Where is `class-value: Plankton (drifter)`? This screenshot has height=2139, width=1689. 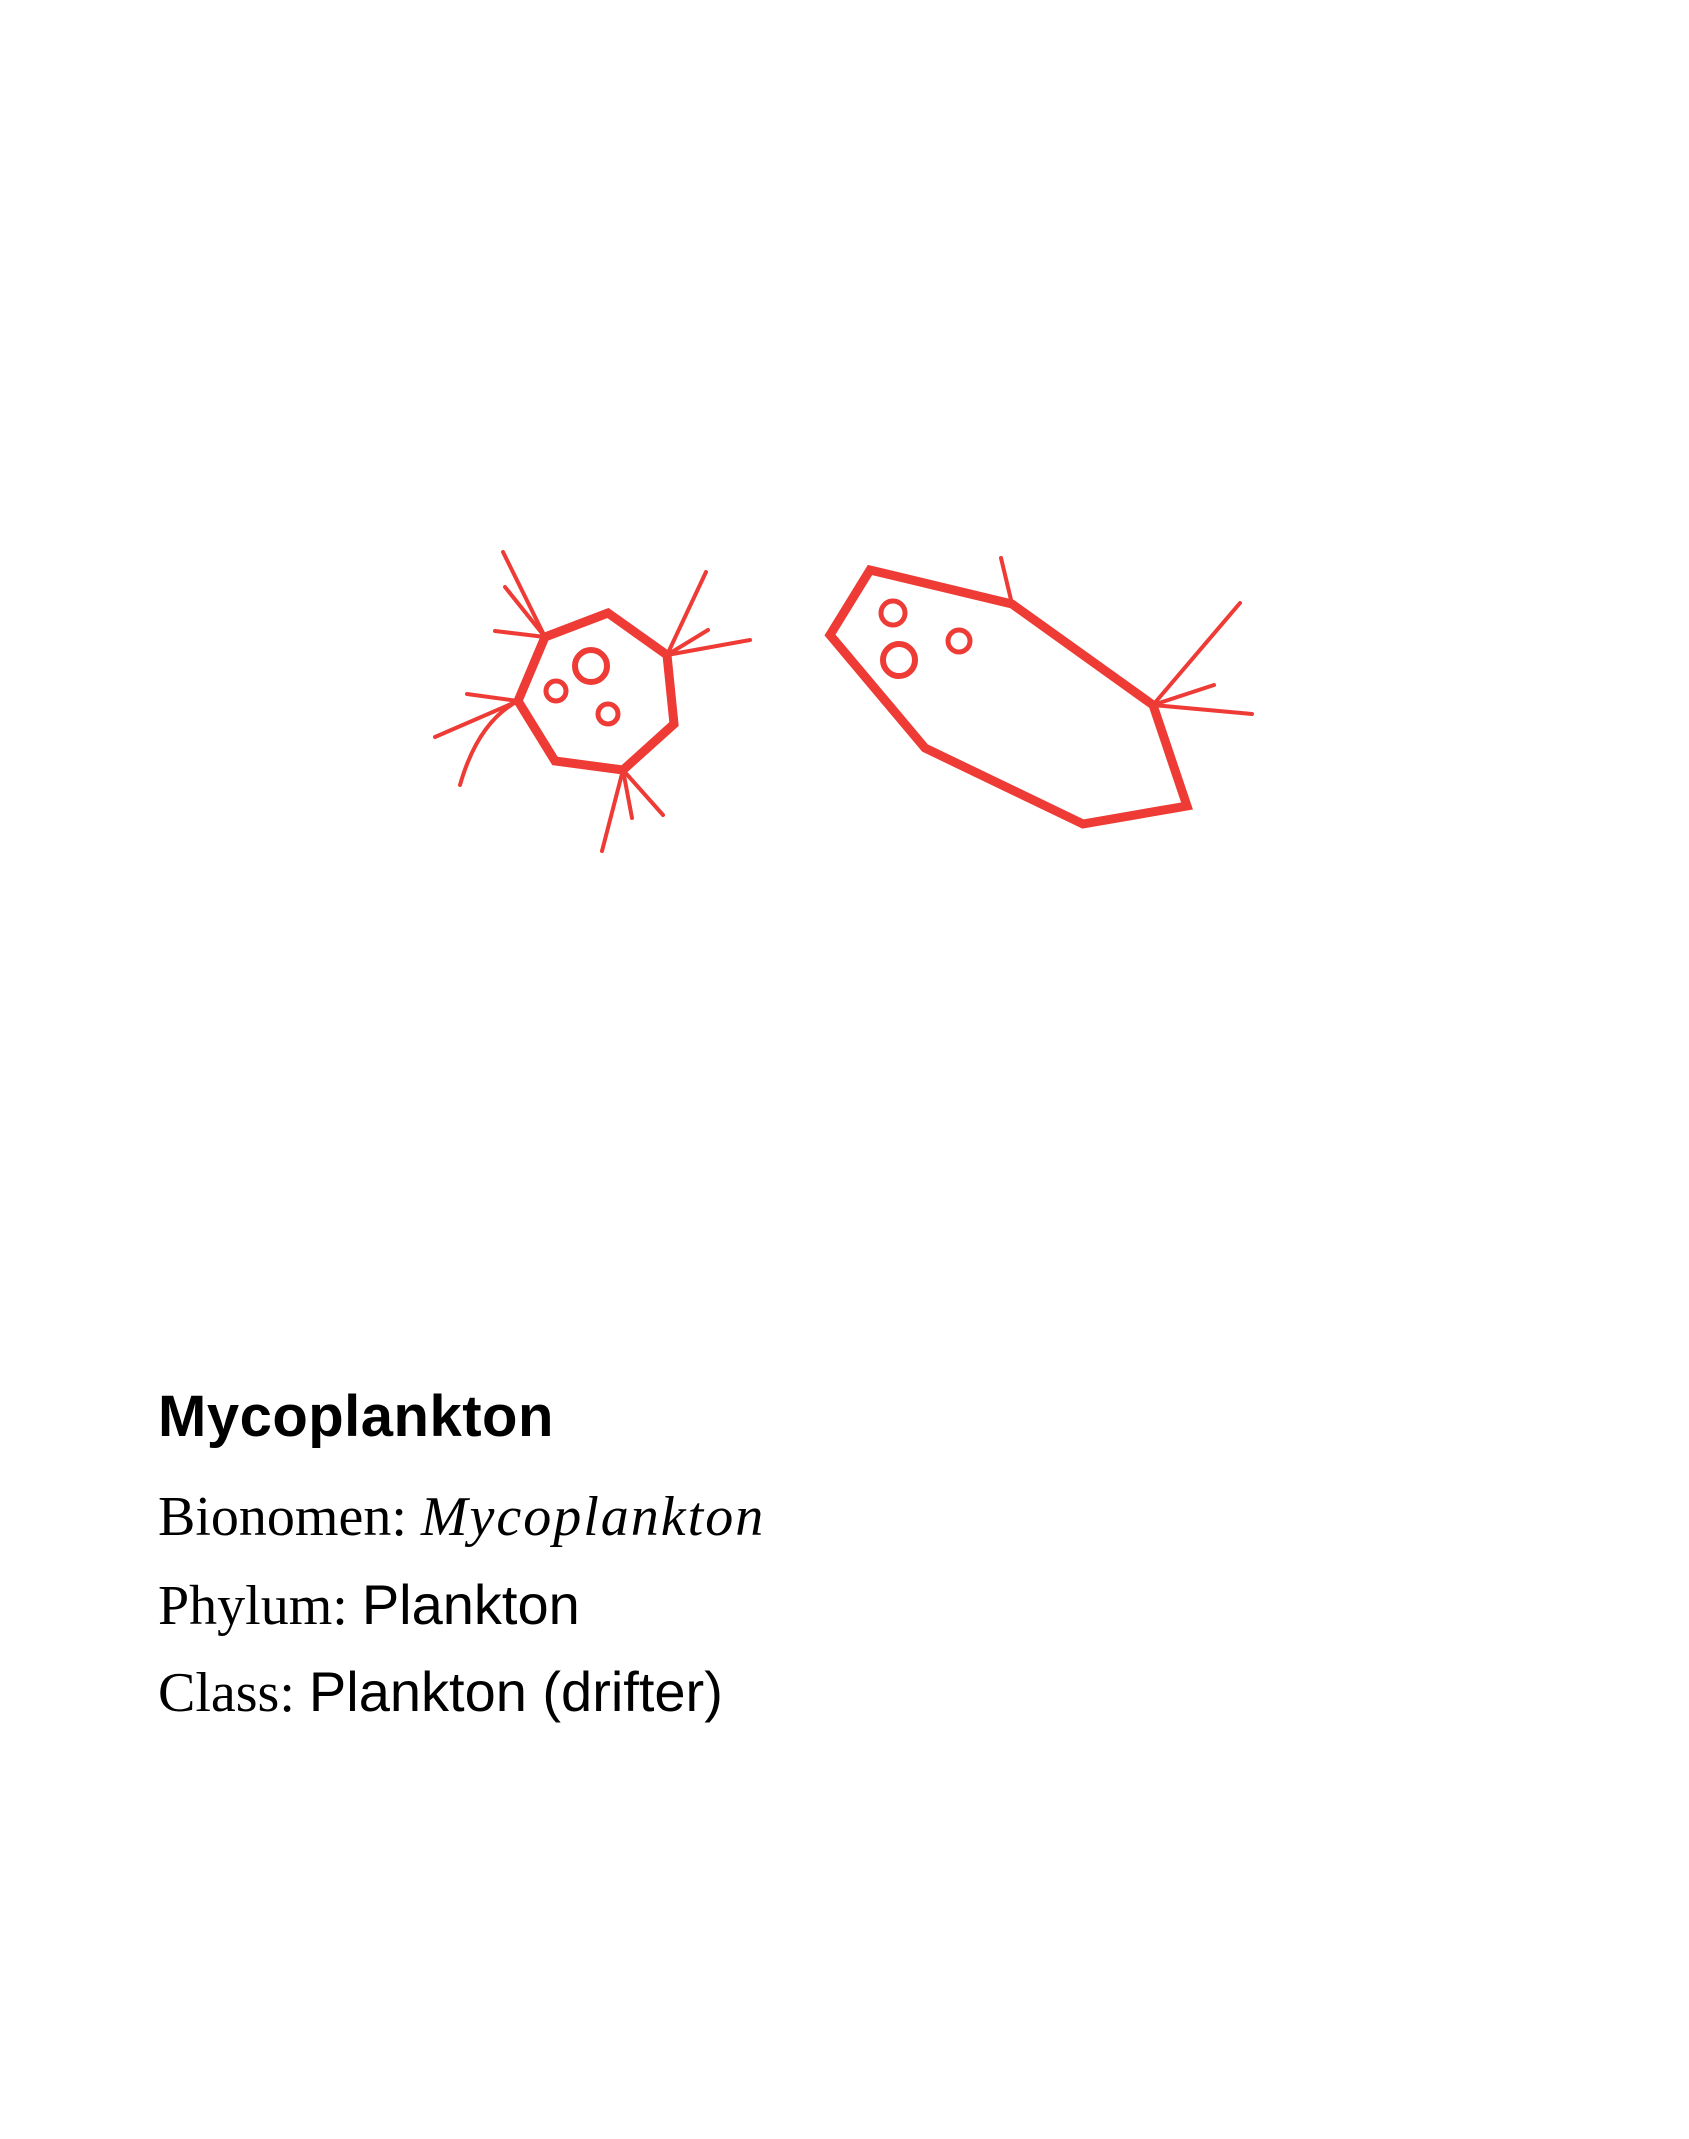 class-value: Plankton (drifter) is located at coordinates (515, 1691).